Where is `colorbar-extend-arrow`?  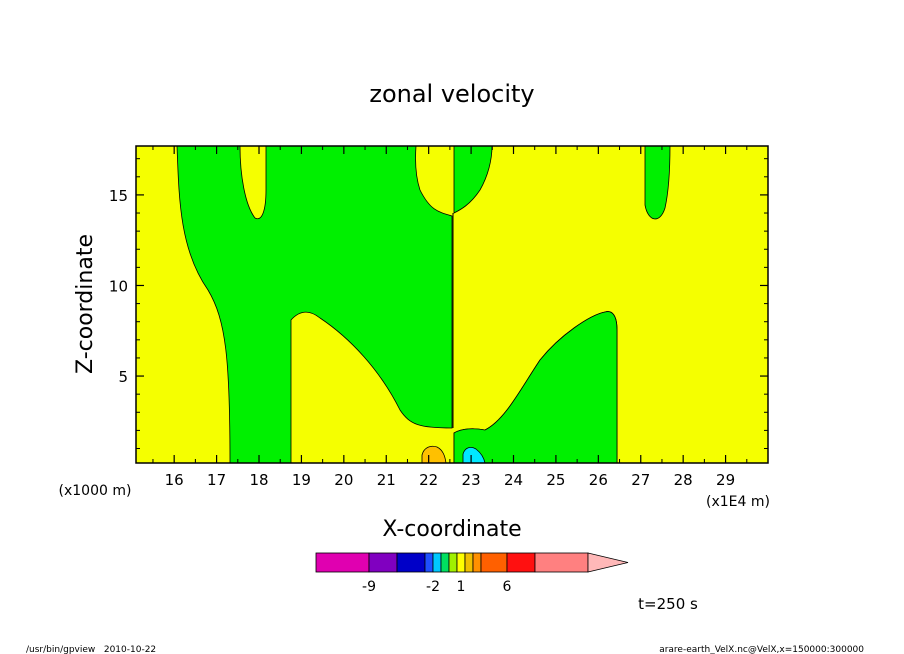
colorbar-extend-arrow is located at coordinates (608, 562).